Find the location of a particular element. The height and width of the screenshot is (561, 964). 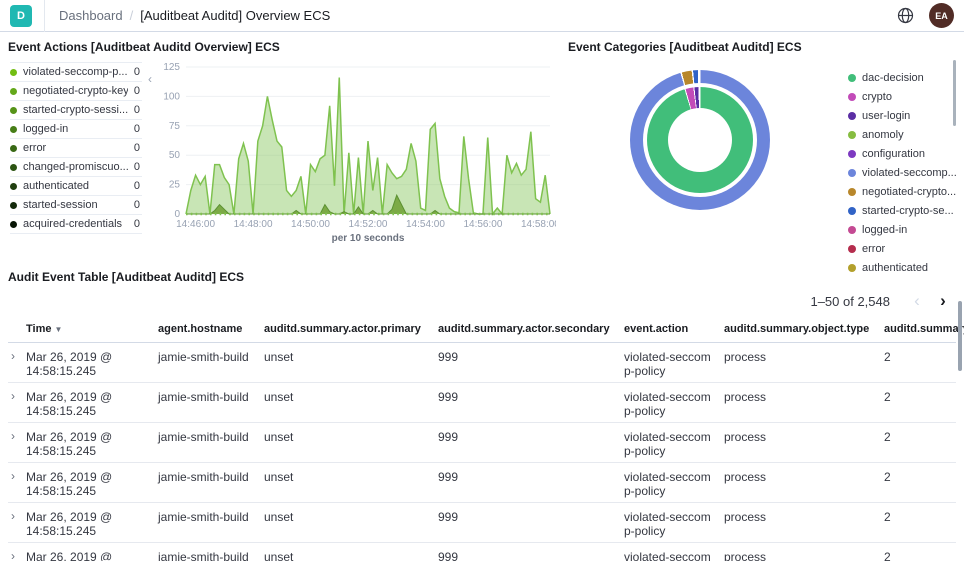

column-header-agent-hostname: agent.hostname is located at coordinates (200, 329).